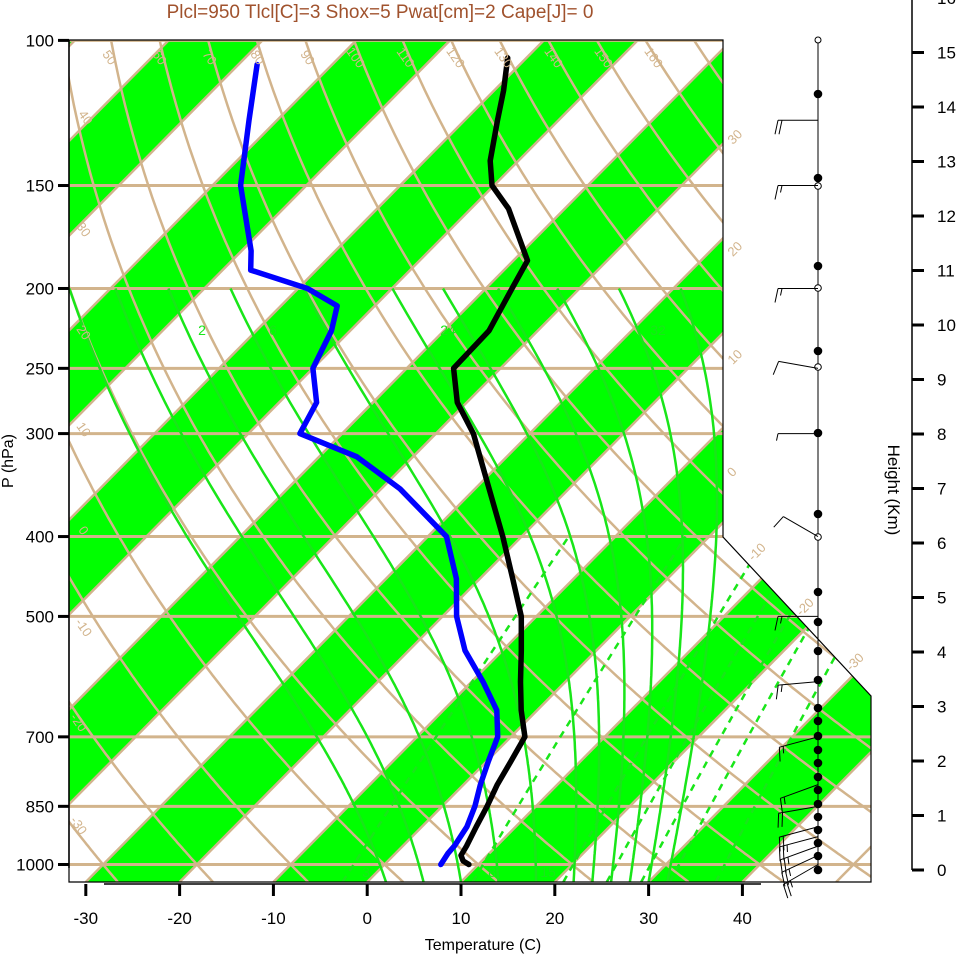 Image resolution: width=961 pixels, height=957 pixels. What do you see at coordinates (554, 918) in the screenshot?
I see `x-tick-label: 20` at bounding box center [554, 918].